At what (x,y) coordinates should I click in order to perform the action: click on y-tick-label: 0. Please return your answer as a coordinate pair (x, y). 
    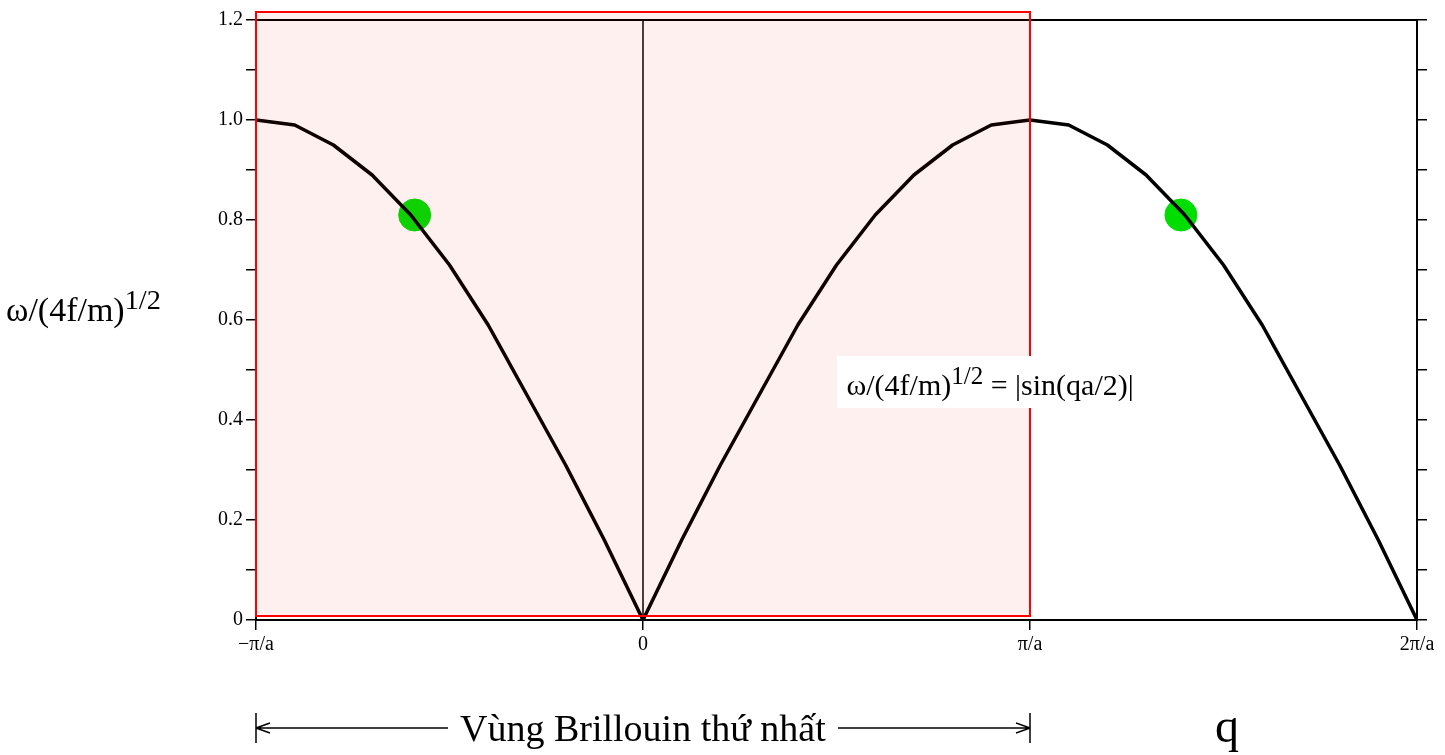
    Looking at the image, I should click on (238, 618).